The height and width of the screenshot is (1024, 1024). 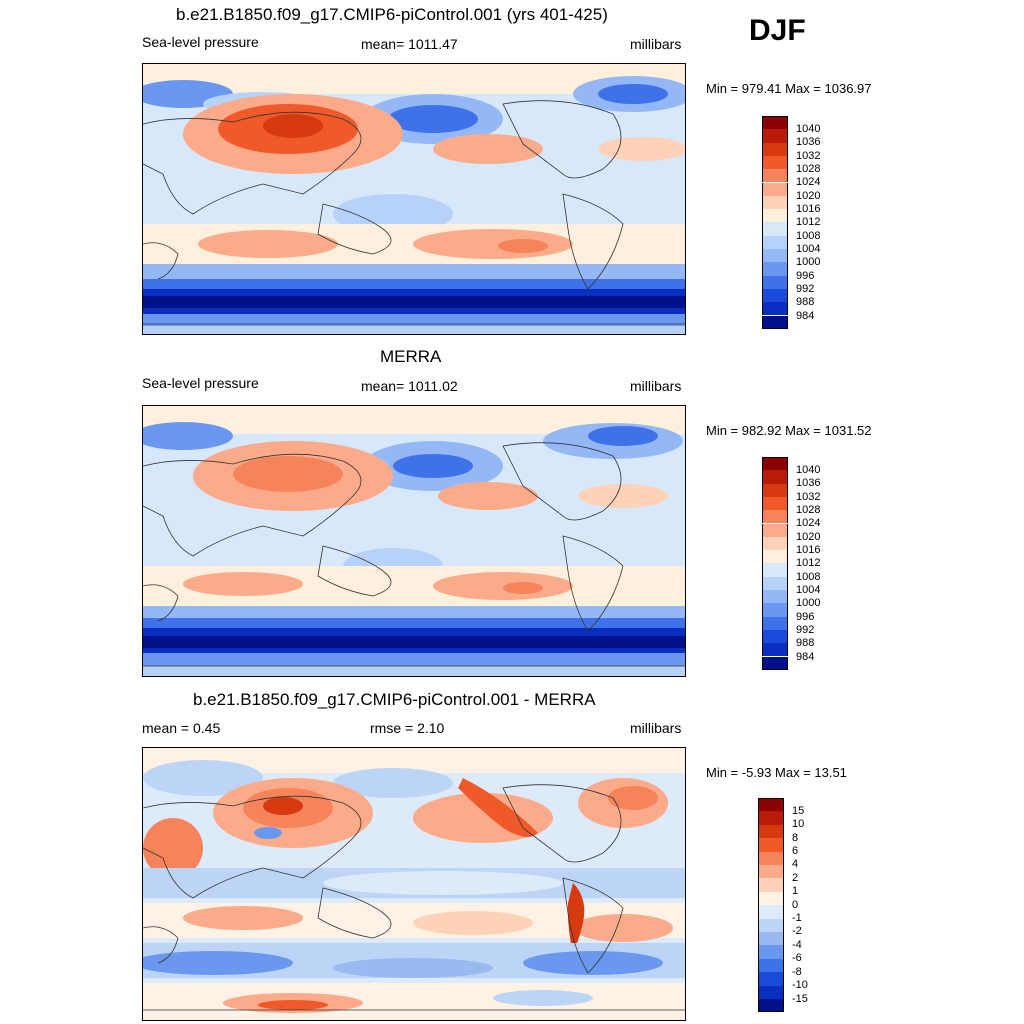 What do you see at coordinates (797, 972) in the screenshot?
I see `panel3-colorbar-label: -8` at bounding box center [797, 972].